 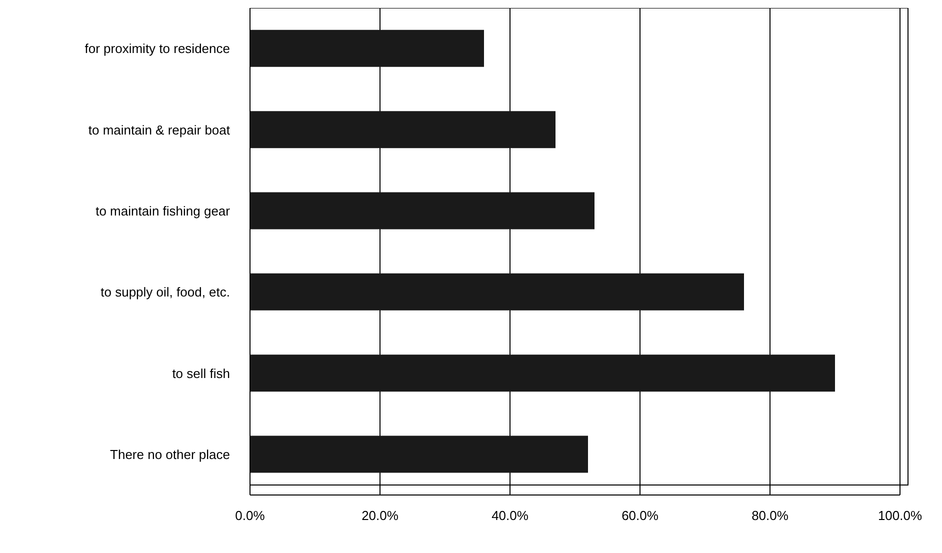 What do you see at coordinates (165, 292) in the screenshot?
I see `y-tick-label: to supply oil, food, etc.` at bounding box center [165, 292].